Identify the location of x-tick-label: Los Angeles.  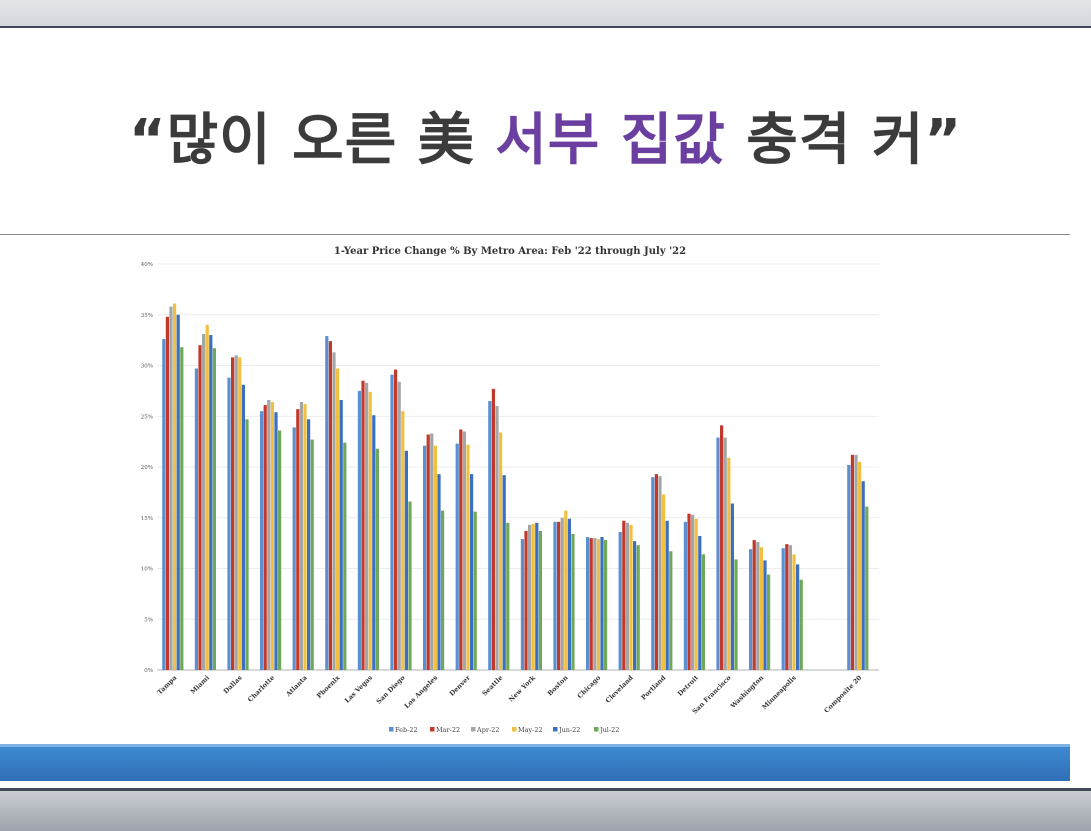
(421, 692).